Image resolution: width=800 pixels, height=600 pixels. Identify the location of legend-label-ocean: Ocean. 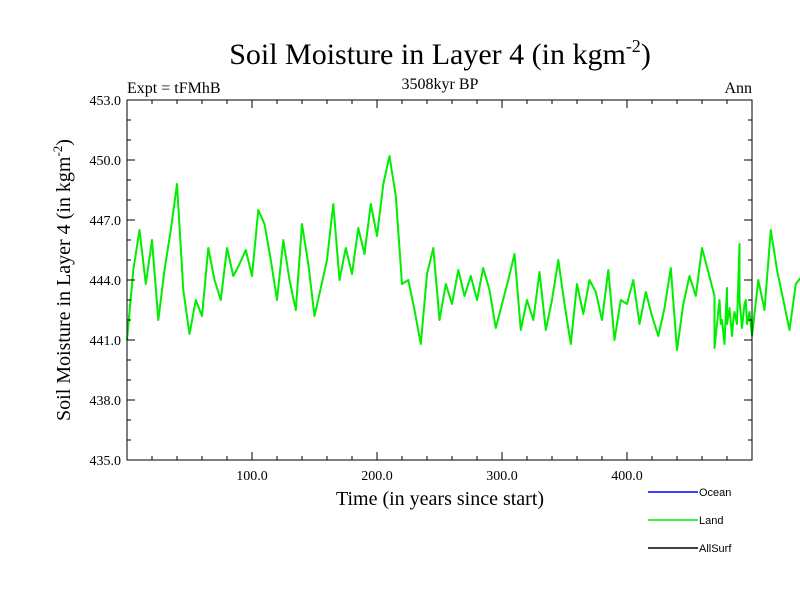
(715, 493).